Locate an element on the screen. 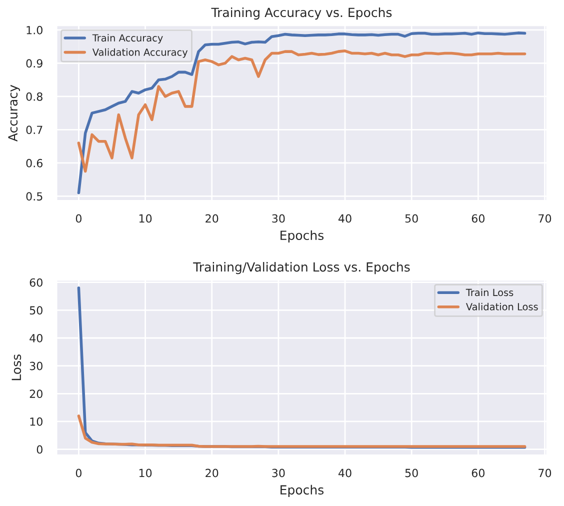 This screenshot has width=564, height=506. y-tick-label: 1.0 is located at coordinates (34, 30).